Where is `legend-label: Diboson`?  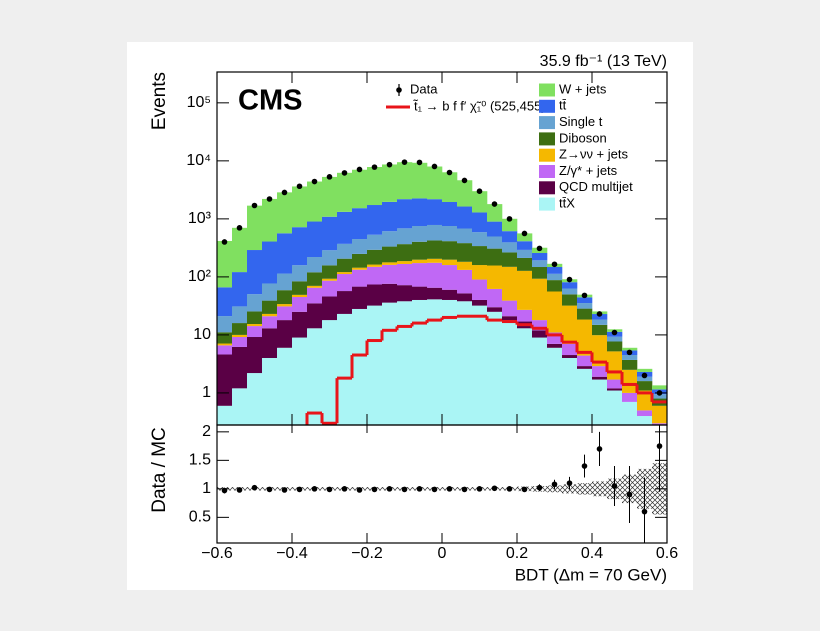 legend-label: Diboson is located at coordinates (583, 137).